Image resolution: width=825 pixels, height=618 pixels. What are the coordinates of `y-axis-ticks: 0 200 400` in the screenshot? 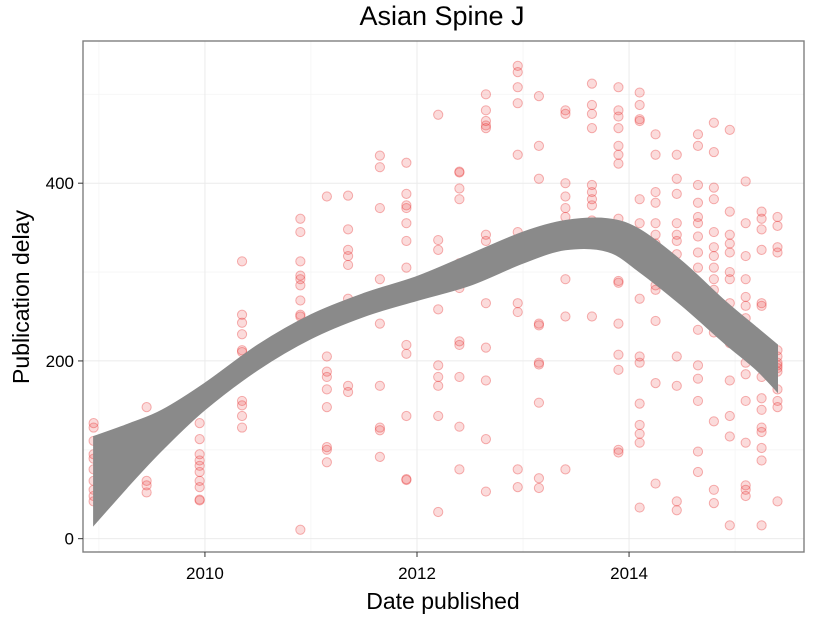 It's located at (64, 361).